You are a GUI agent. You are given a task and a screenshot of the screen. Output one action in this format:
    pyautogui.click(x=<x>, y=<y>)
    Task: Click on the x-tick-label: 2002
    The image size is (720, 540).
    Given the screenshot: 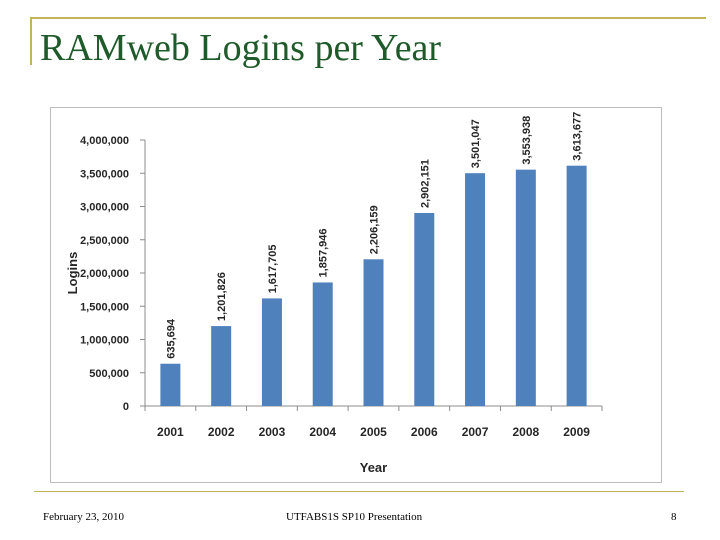 What is the action you would take?
    pyautogui.click(x=221, y=432)
    